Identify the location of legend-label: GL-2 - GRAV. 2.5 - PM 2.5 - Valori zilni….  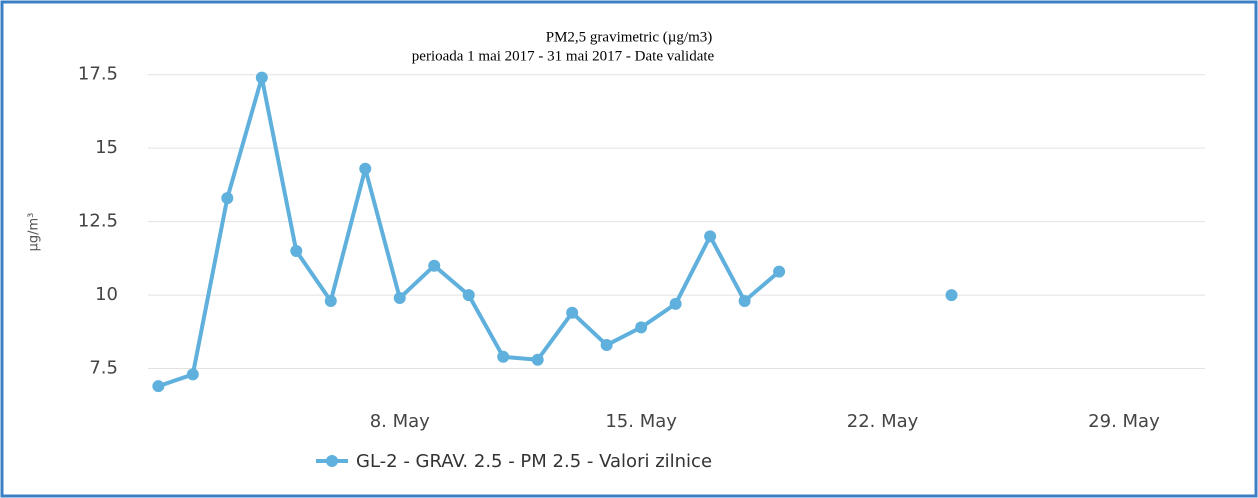
(534, 461).